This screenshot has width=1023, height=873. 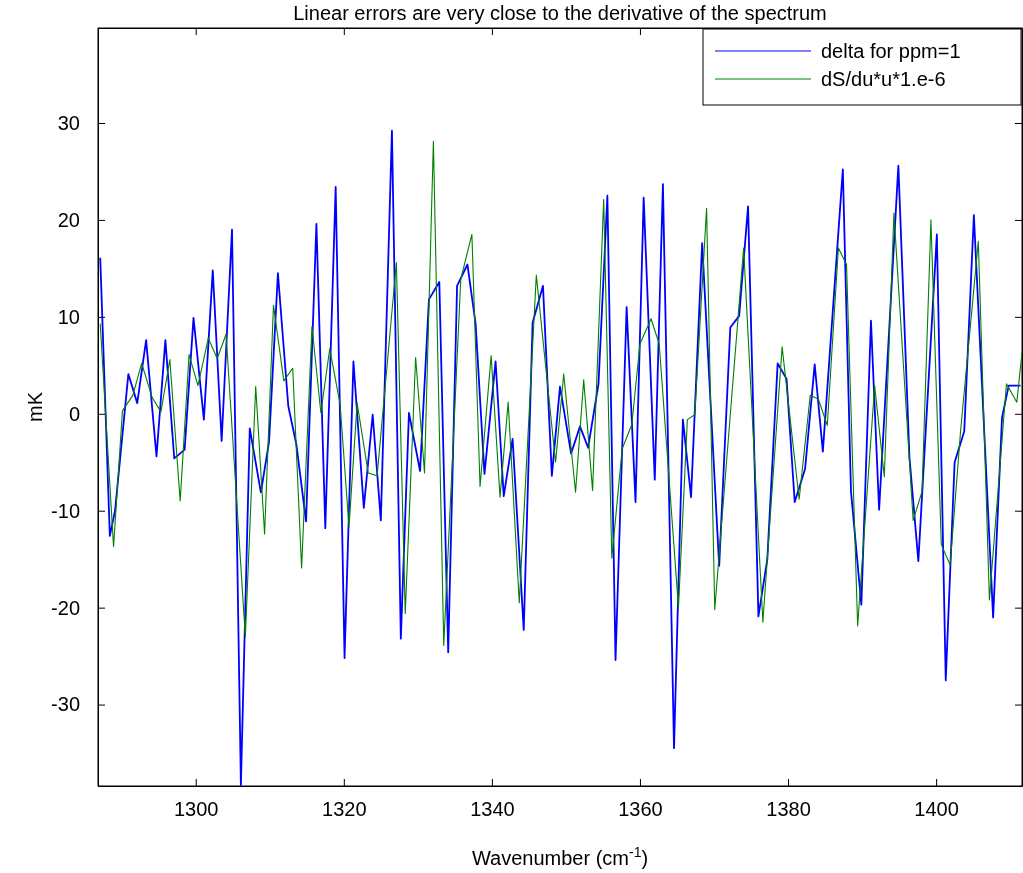 I want to click on y-tick-label: -30, so click(x=65, y=704).